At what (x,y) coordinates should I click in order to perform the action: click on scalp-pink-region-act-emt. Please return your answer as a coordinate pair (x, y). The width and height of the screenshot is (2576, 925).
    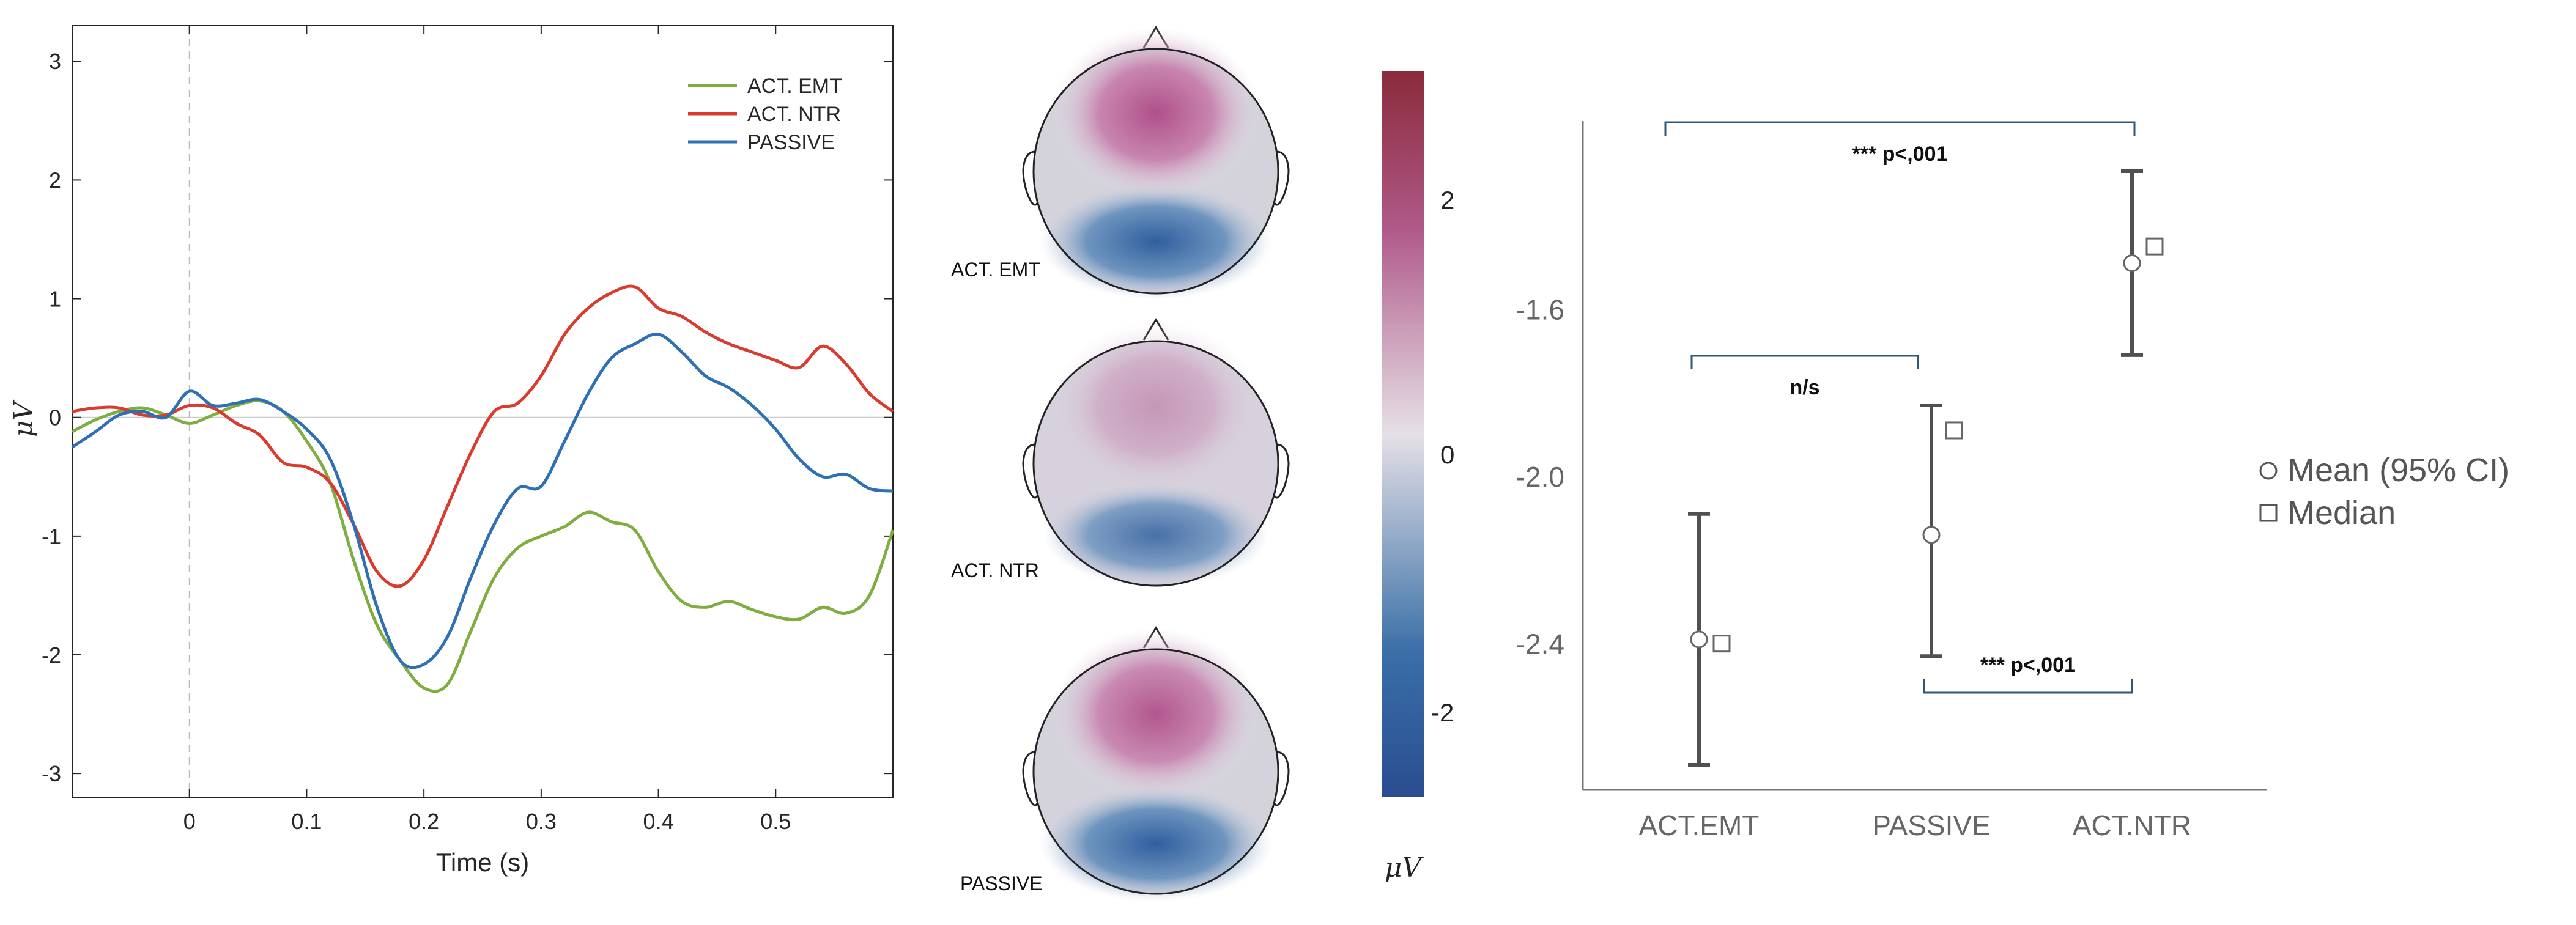
    Looking at the image, I should click on (1156, 113).